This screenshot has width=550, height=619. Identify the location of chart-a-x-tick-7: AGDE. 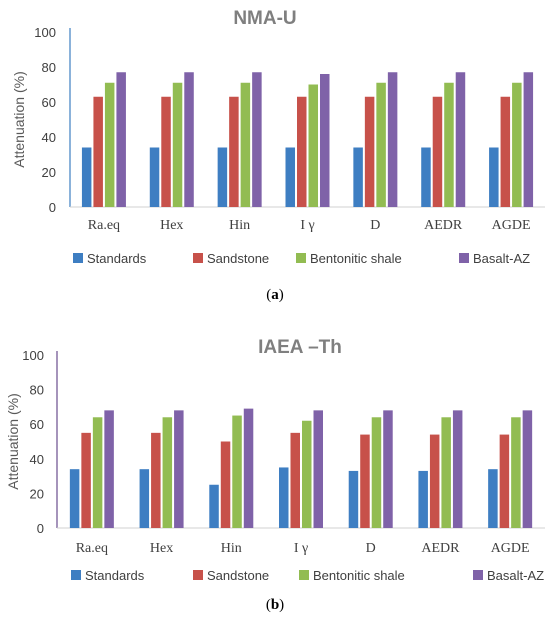
(511, 225).